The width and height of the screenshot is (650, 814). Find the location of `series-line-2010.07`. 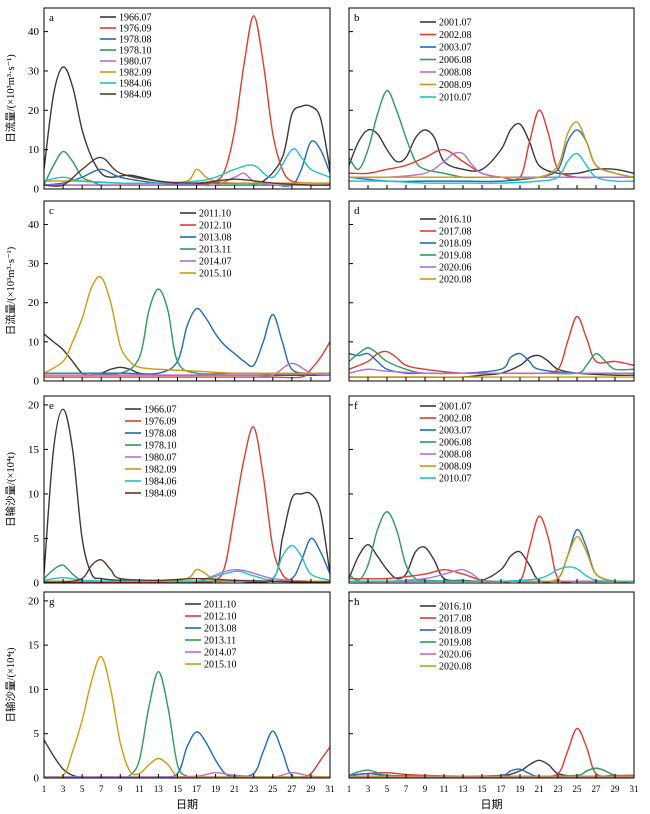

series-line-2010.07 is located at coordinates (491, 168).